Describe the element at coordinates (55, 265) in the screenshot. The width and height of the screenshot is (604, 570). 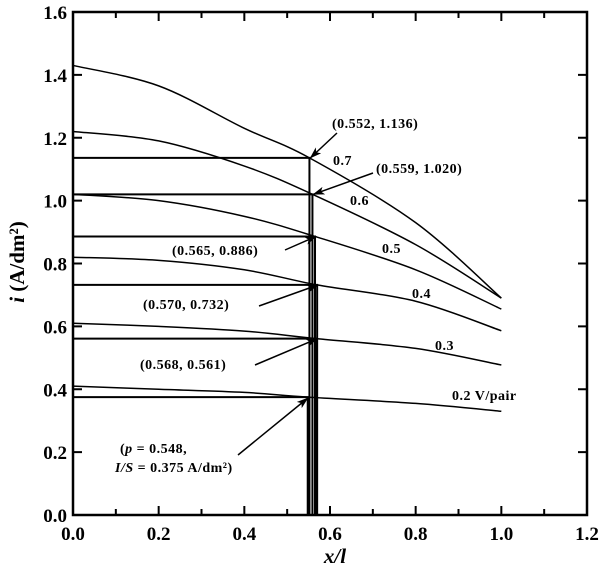
I see `y-tick-label: 0.8` at that location.